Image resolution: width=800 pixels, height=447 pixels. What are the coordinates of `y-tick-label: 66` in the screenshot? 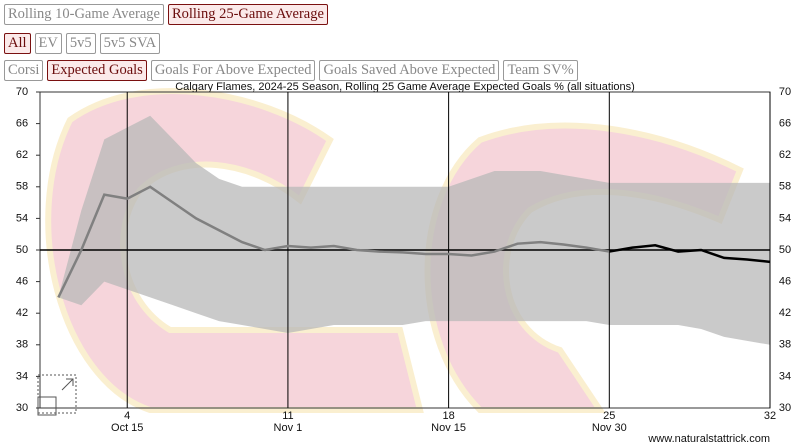 It's located at (22, 124).